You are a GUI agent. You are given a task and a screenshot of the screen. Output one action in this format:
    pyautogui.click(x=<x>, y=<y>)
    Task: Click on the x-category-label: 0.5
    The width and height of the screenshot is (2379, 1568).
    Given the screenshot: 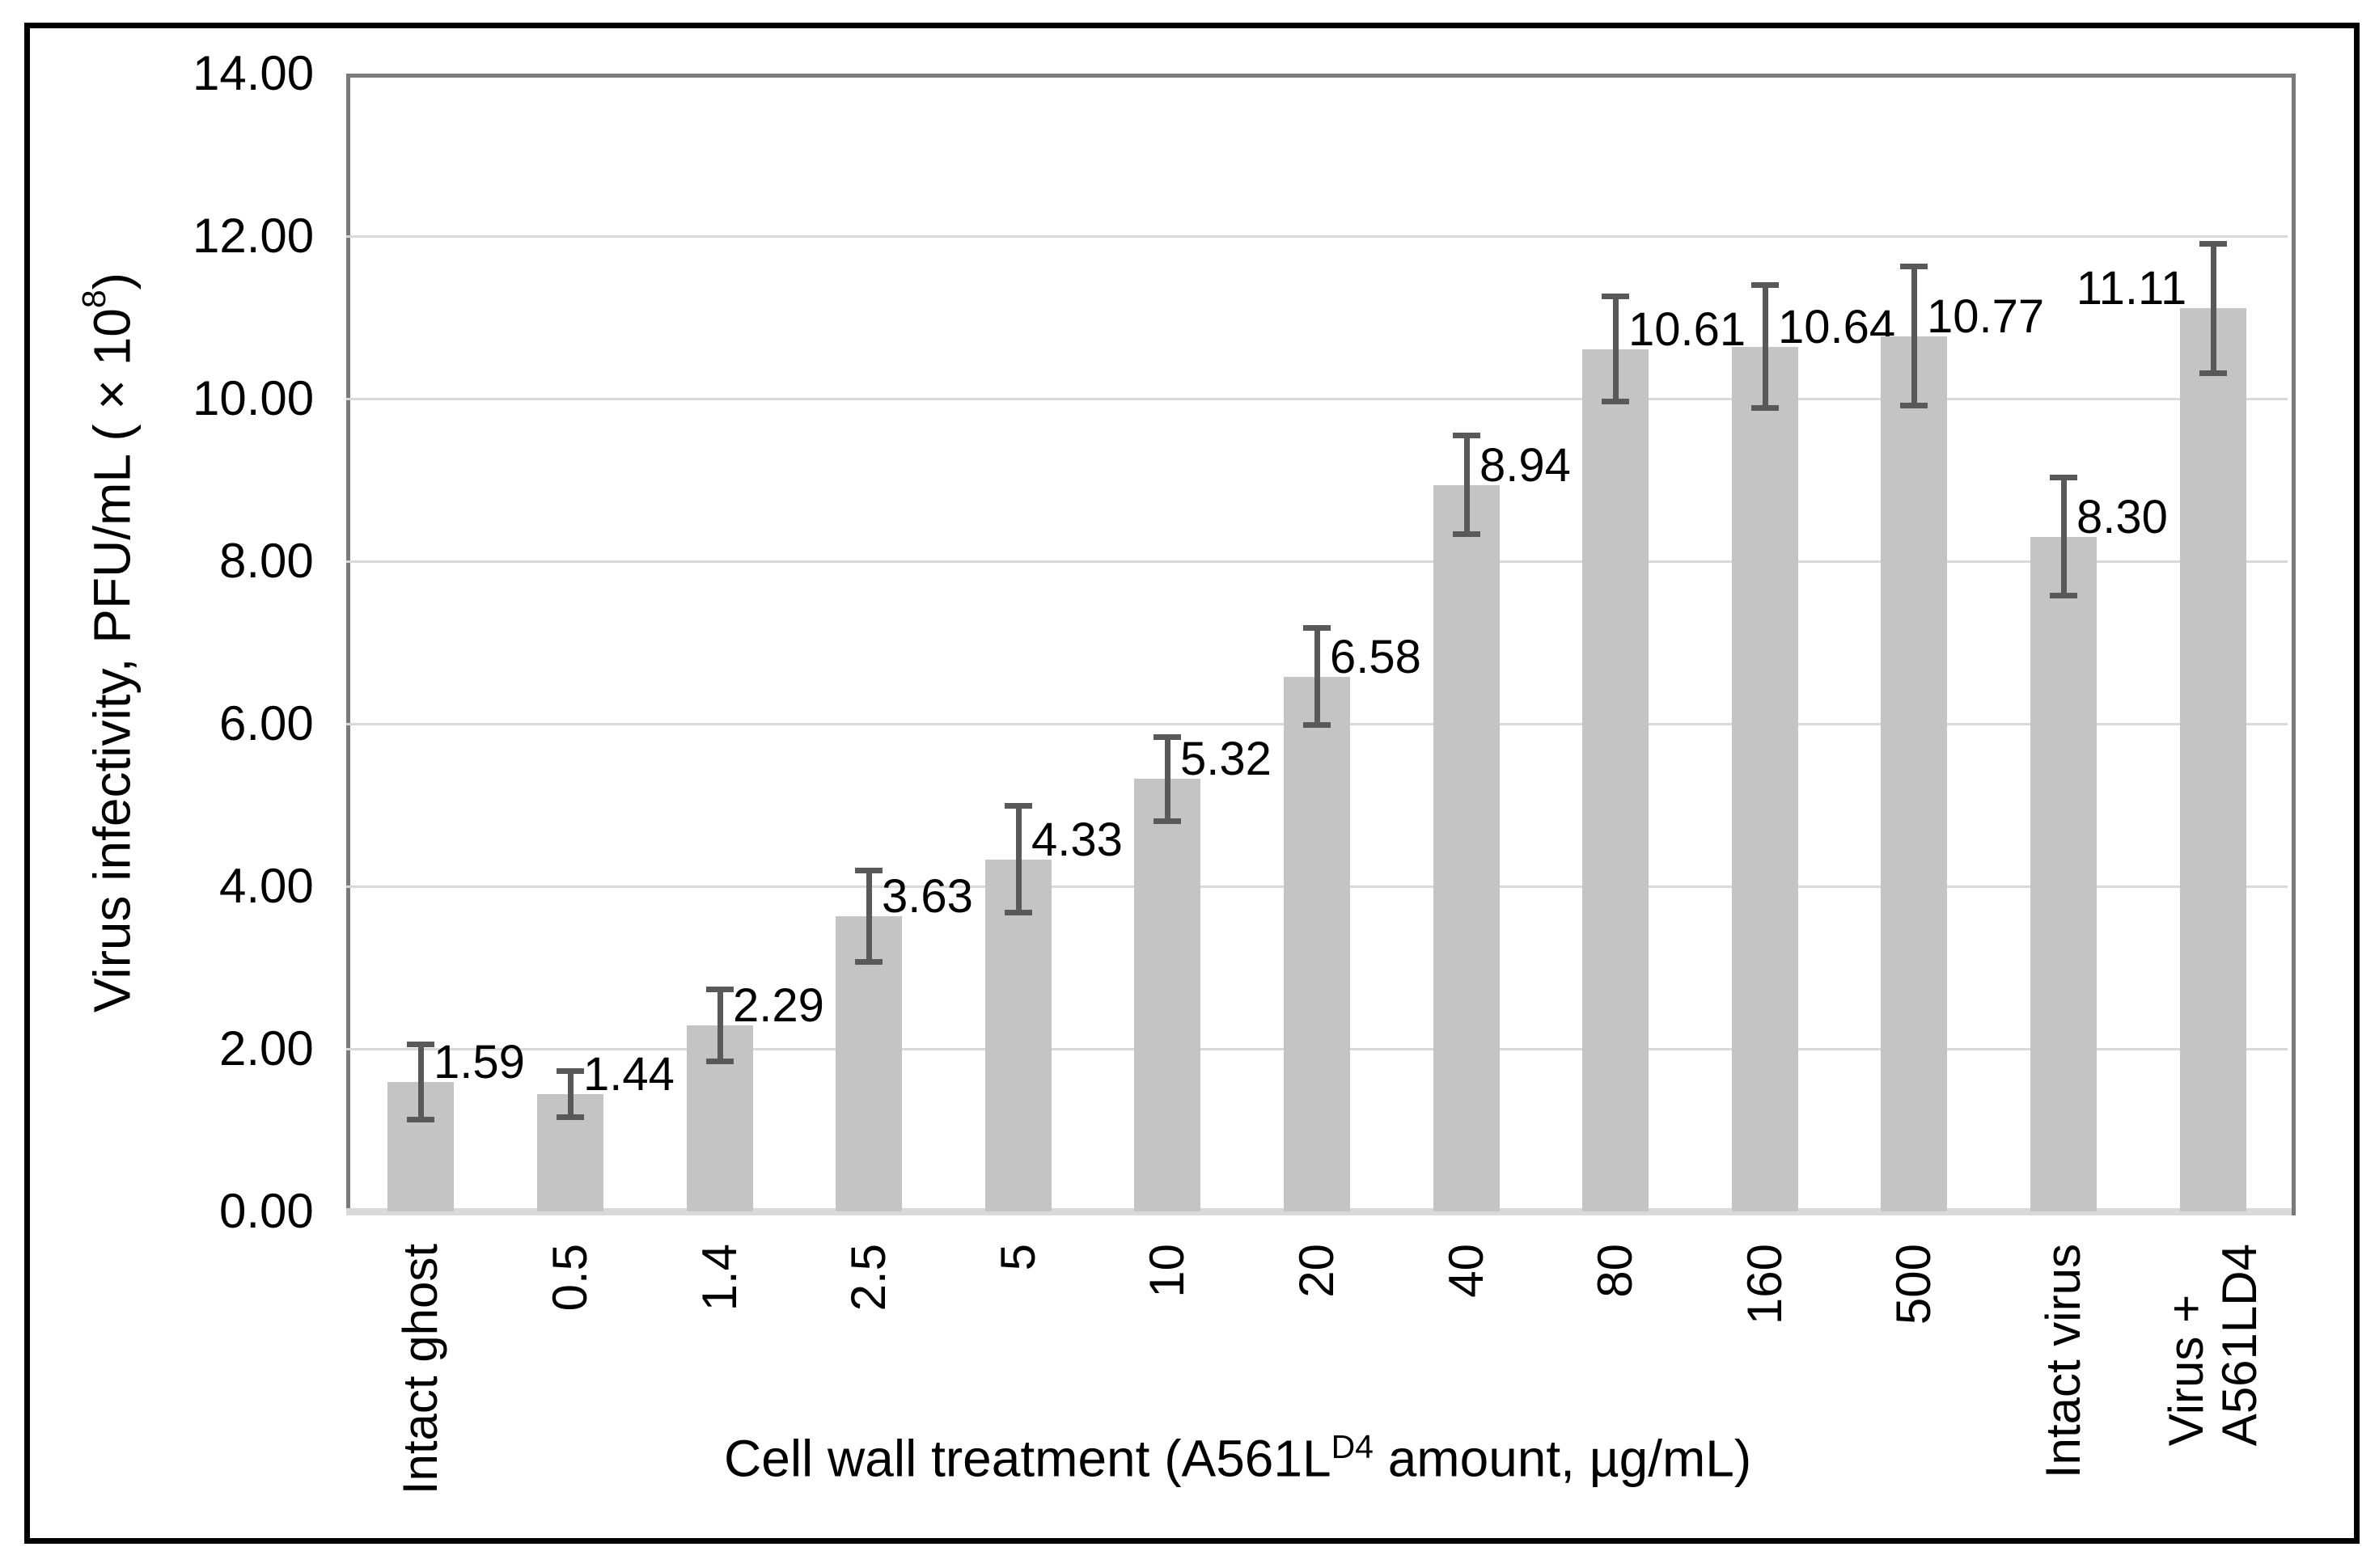 What is the action you would take?
    pyautogui.click(x=570, y=1278)
    